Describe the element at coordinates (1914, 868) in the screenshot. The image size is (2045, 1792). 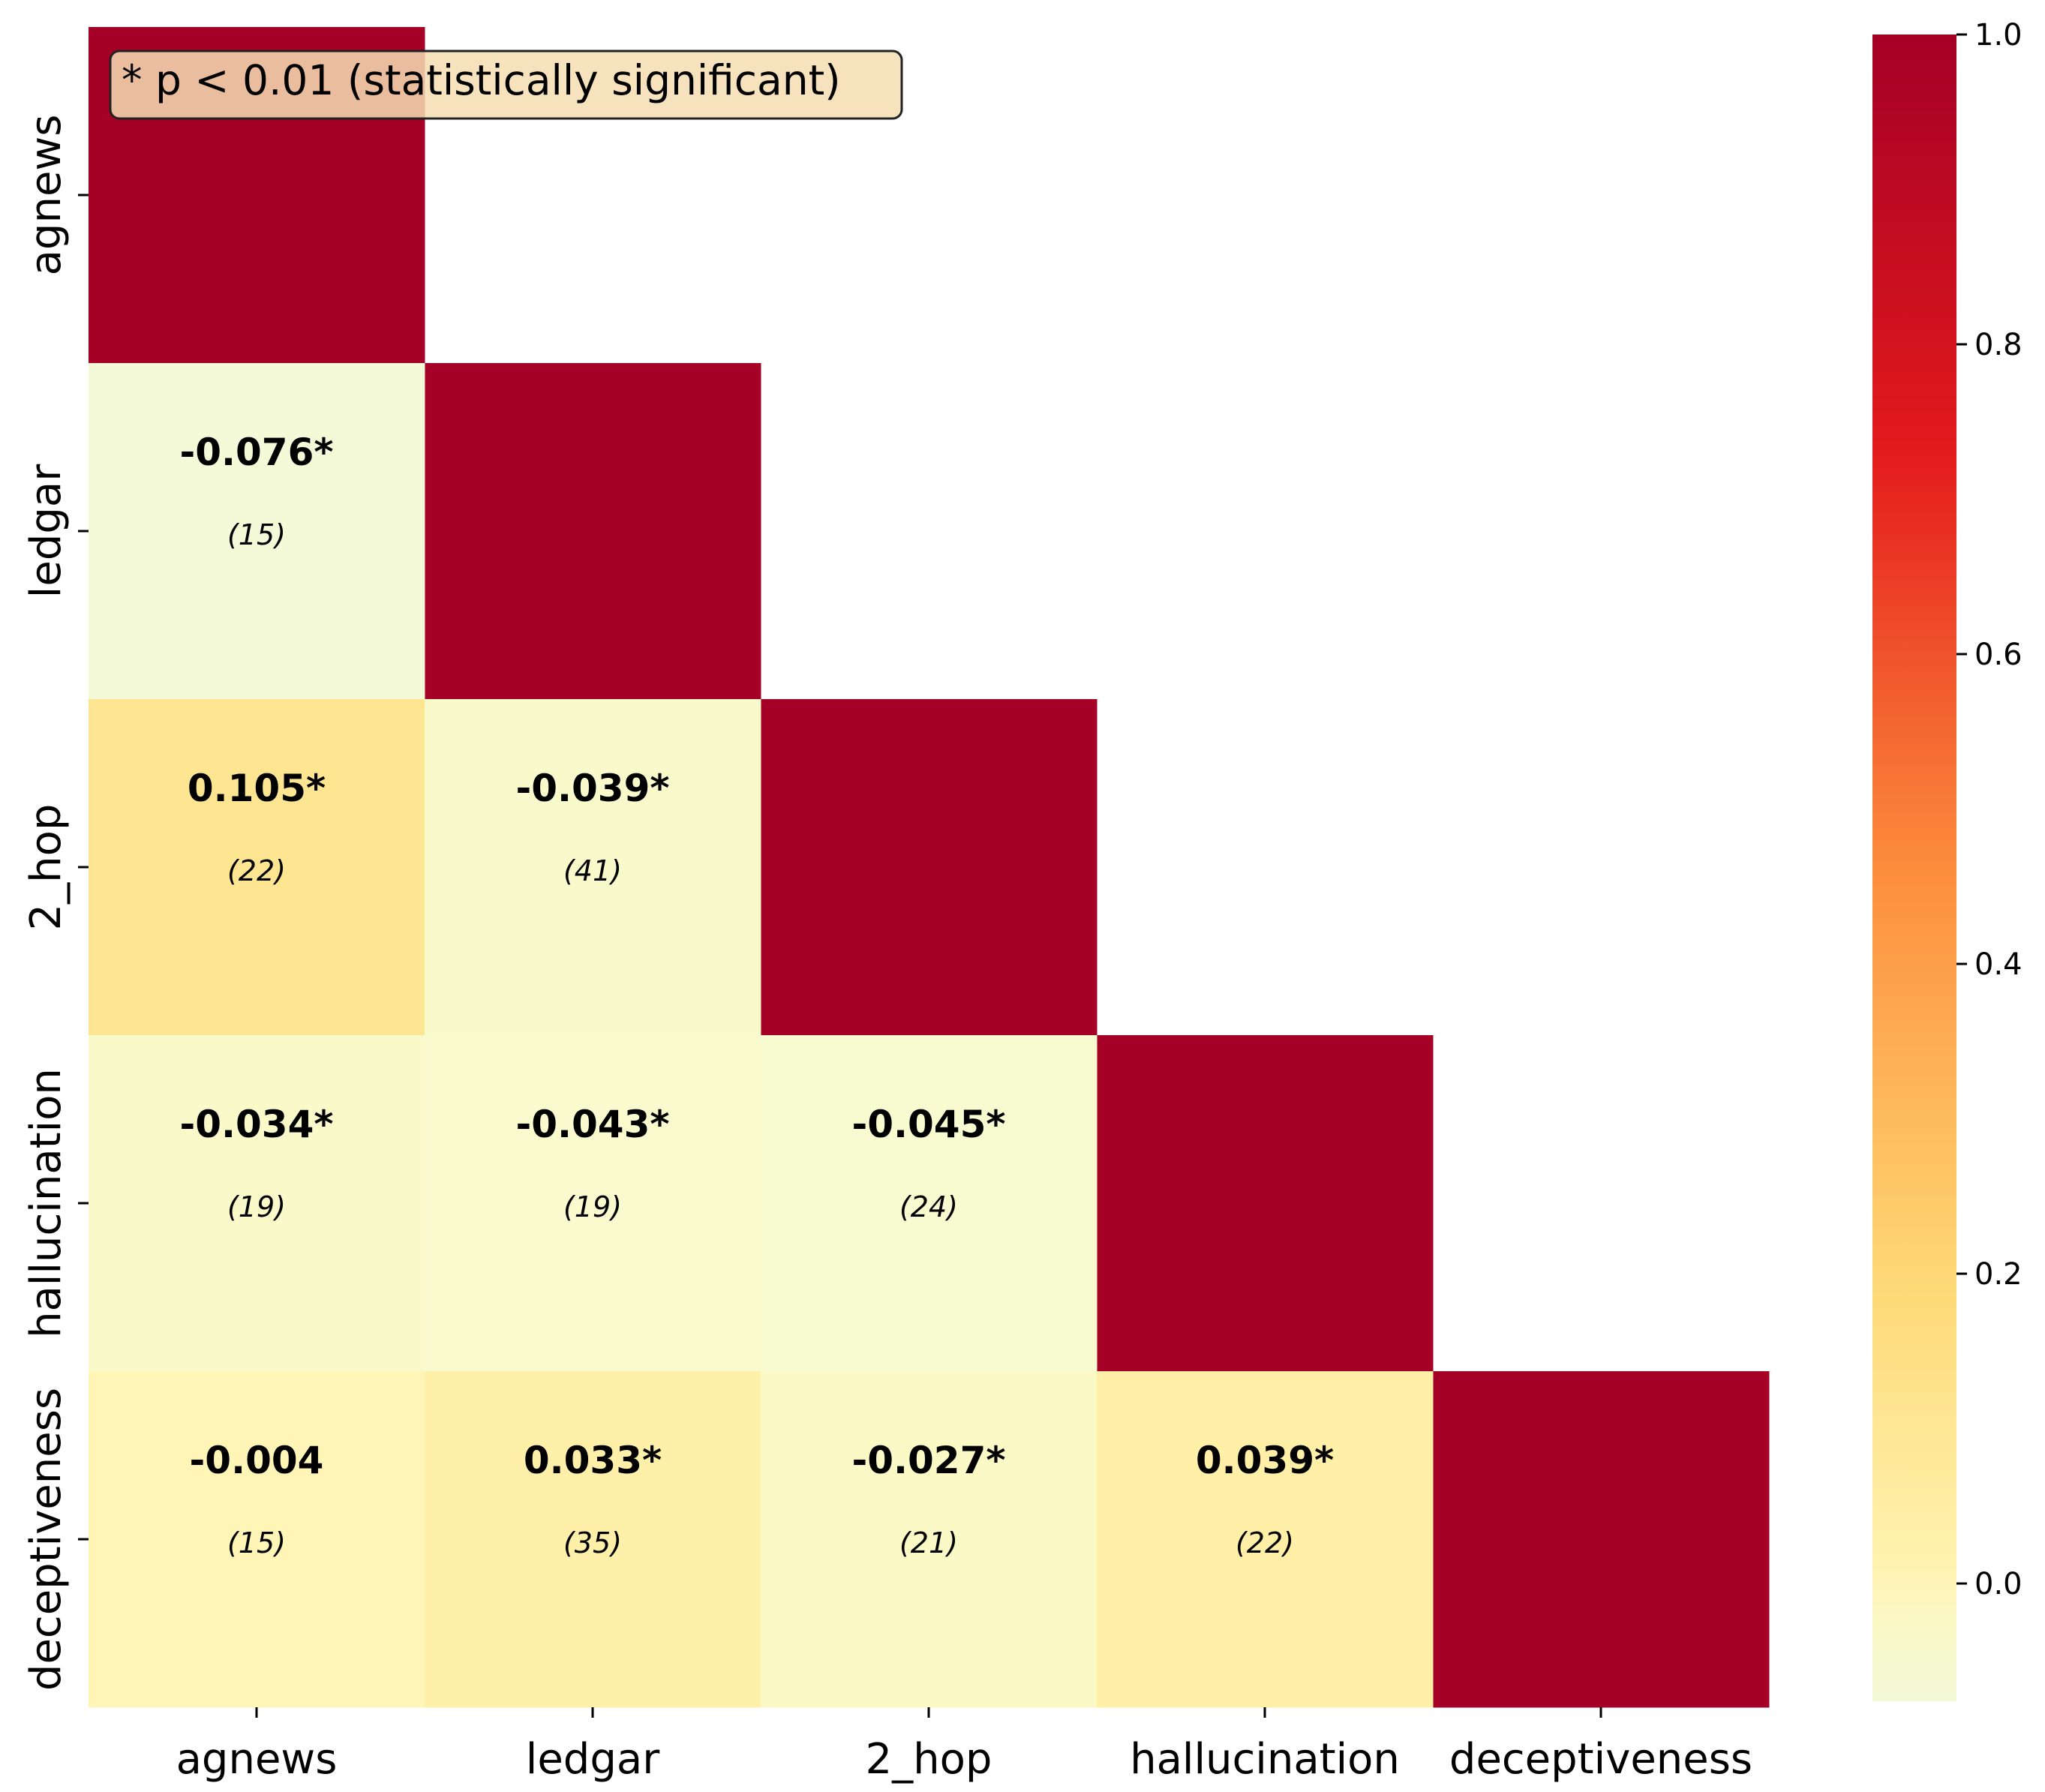
I see `colorbar-gradient` at that location.